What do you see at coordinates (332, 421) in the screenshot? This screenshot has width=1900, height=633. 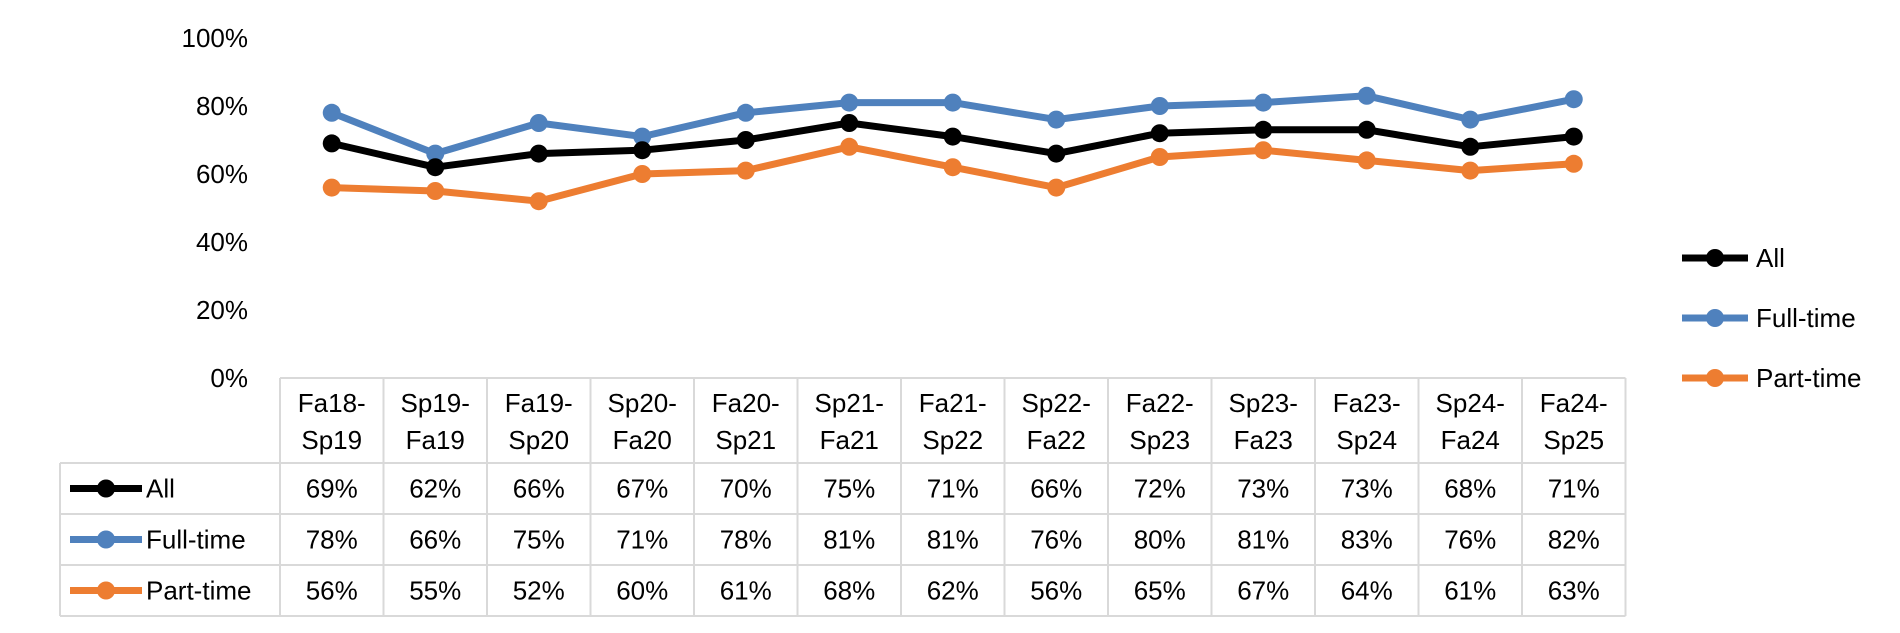 I see `category-label: Fa18- Sp19` at bounding box center [332, 421].